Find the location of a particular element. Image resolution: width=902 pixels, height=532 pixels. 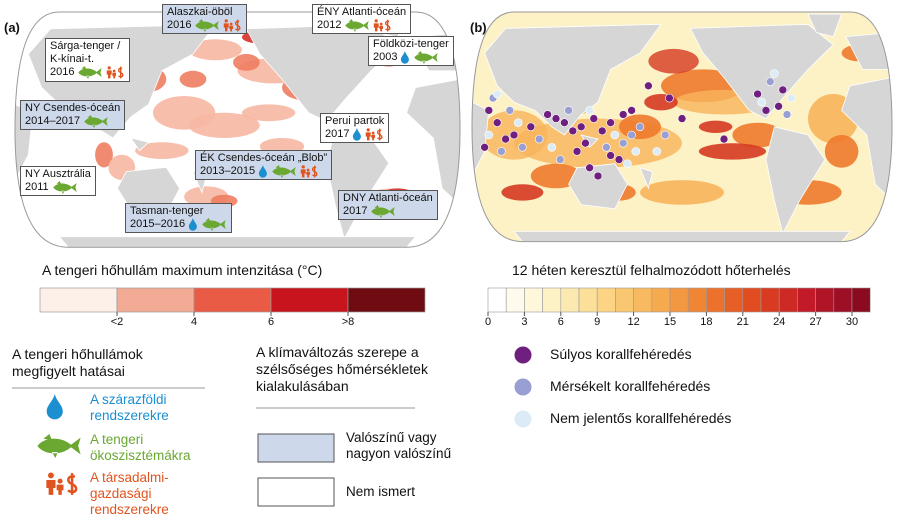

event-box: Tasman-tenger 2015–2016 is located at coordinates (178, 218).